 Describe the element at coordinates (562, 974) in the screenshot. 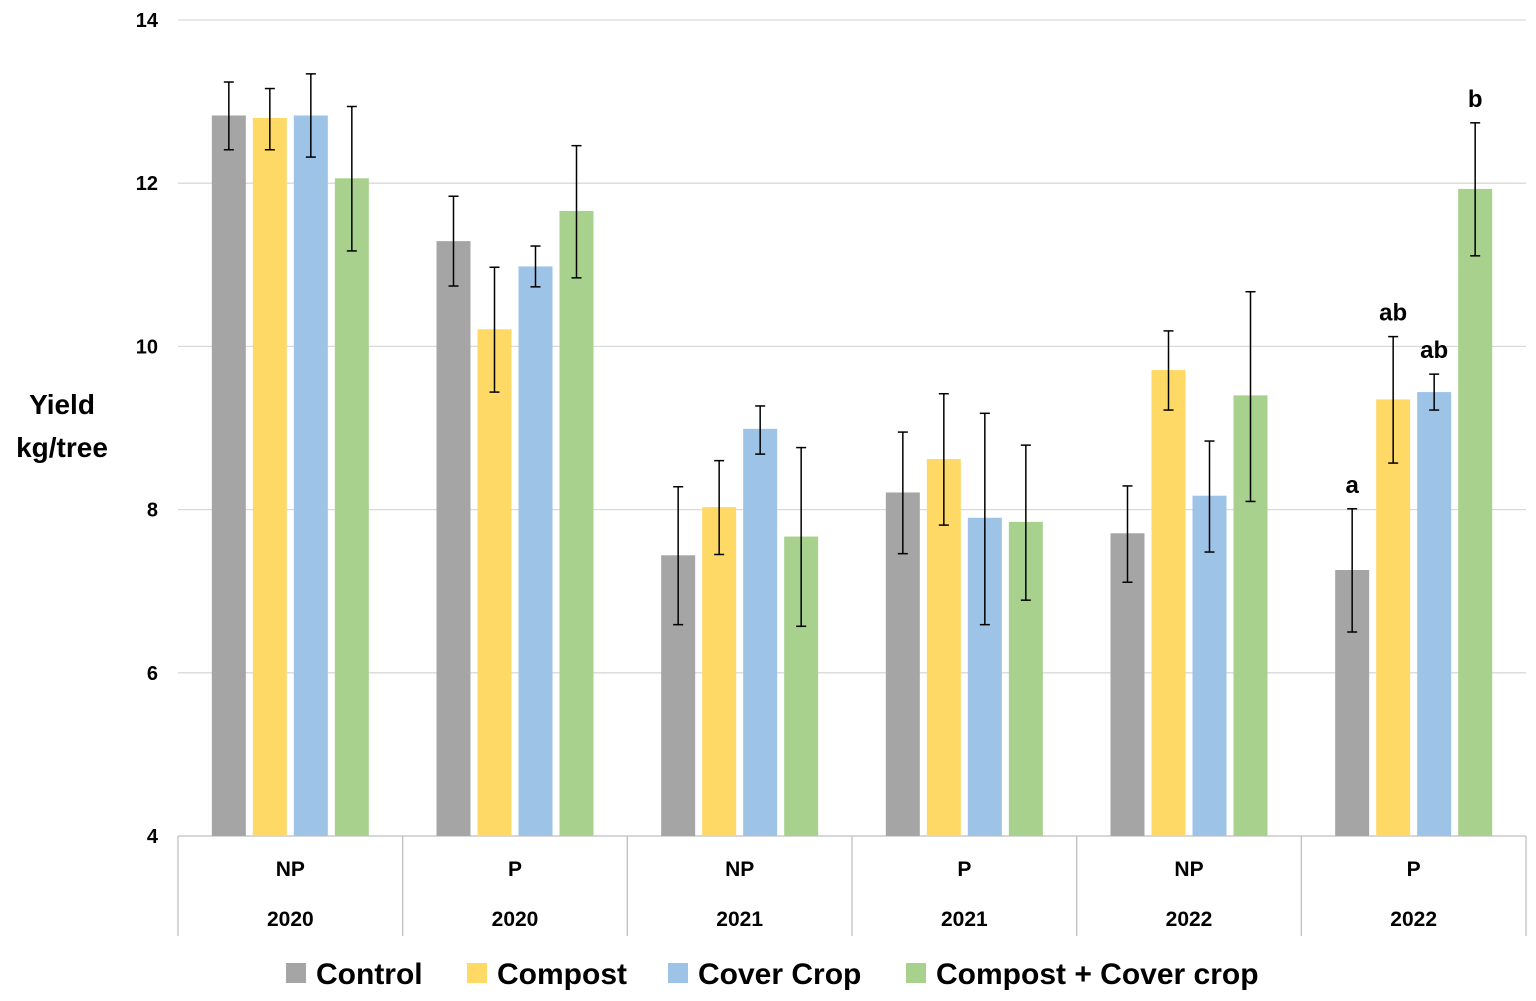

I see `legend-label: Compost` at that location.